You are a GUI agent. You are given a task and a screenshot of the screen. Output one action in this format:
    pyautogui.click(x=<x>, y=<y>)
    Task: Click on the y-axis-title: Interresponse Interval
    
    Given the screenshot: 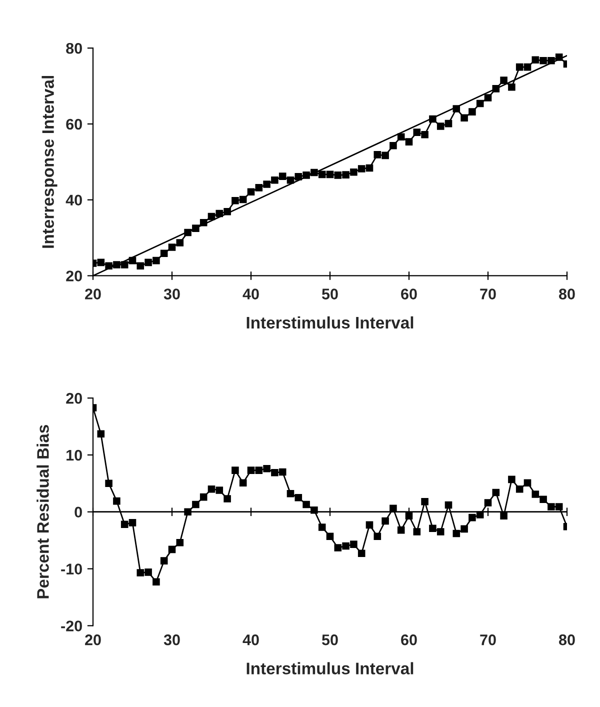 What is the action you would take?
    pyautogui.click(x=50, y=162)
    